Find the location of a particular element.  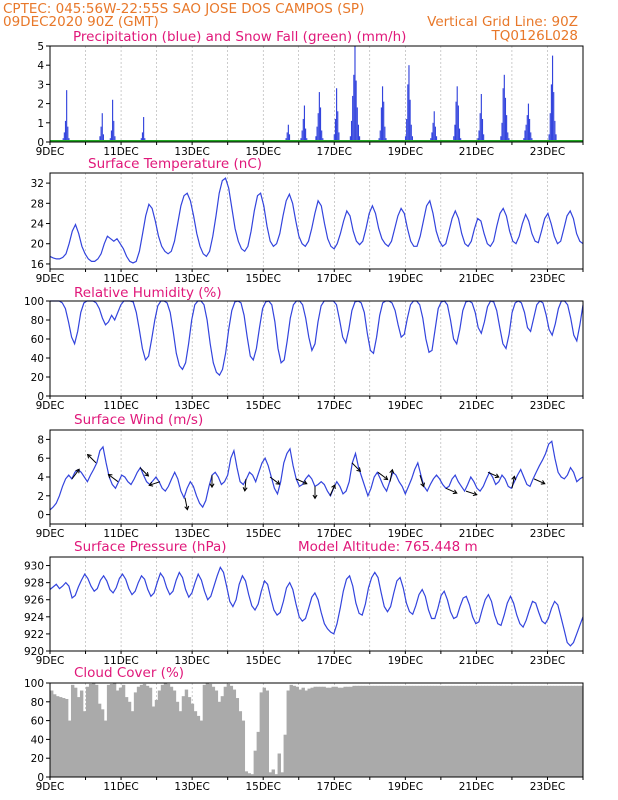

cloud-xtick-label: 19DEC is located at coordinates (405, 787).